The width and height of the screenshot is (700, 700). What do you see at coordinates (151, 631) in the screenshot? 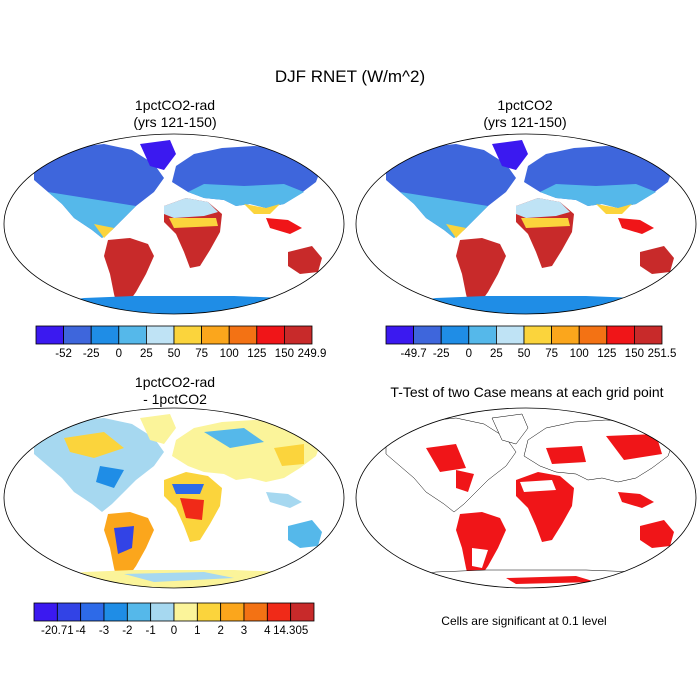
I see `colorbar-3-label: -1` at bounding box center [151, 631].